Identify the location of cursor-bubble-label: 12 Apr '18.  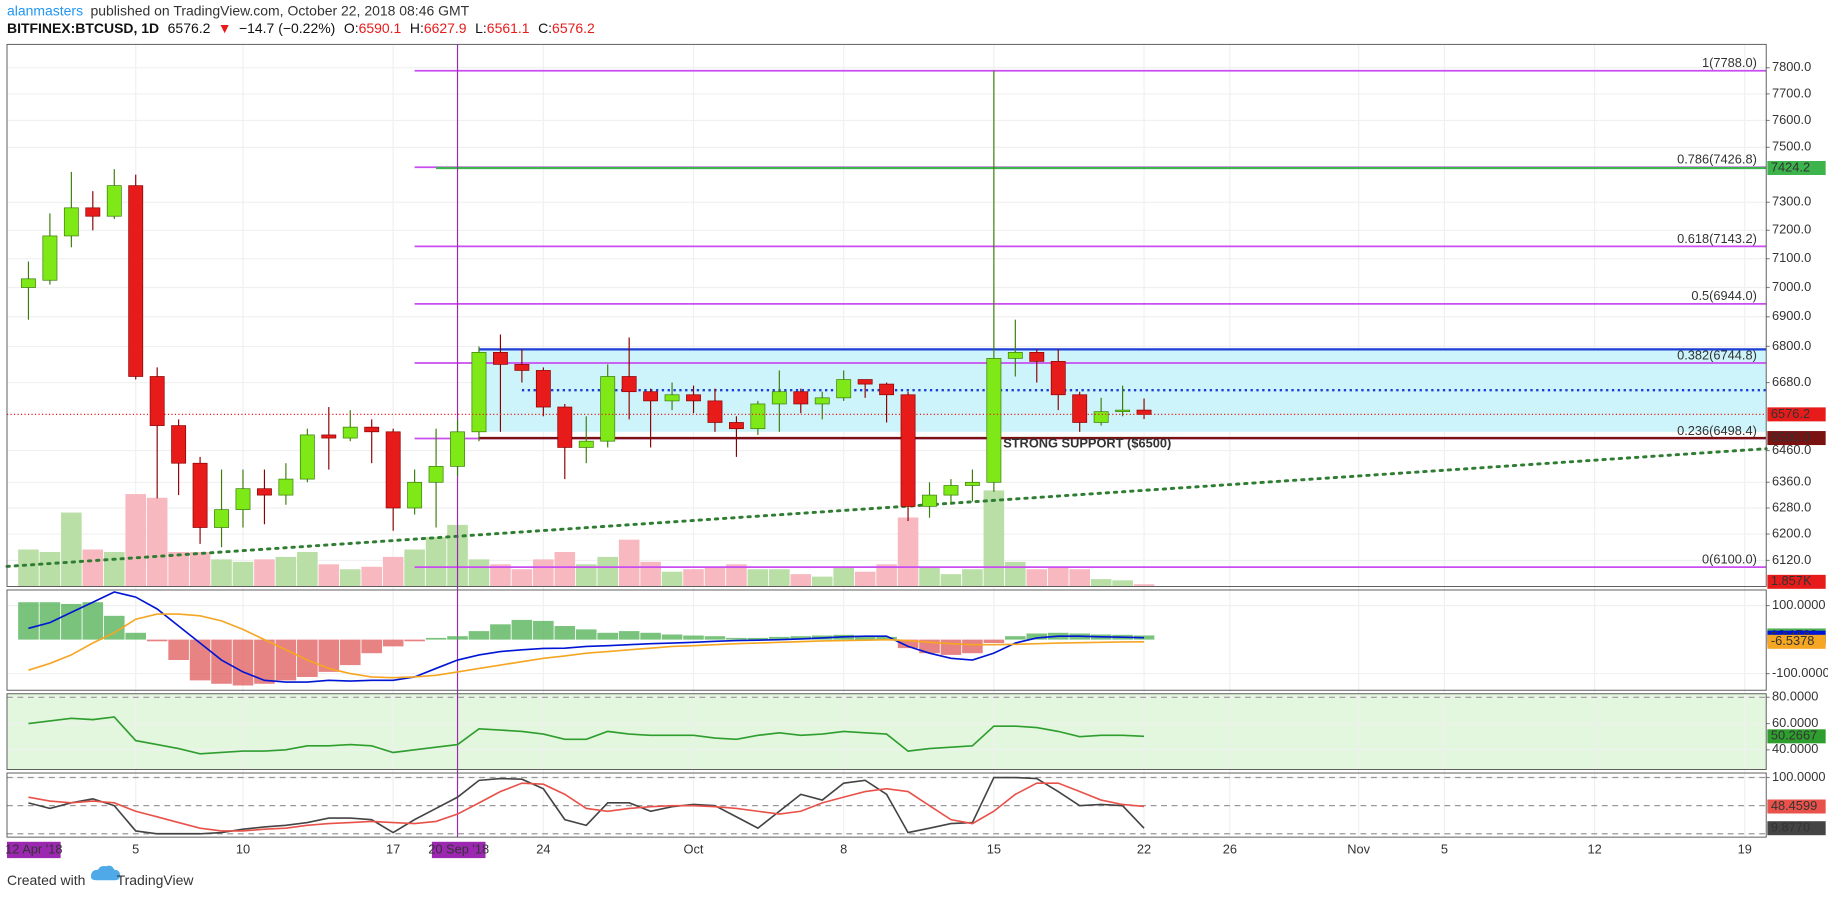
(33, 848).